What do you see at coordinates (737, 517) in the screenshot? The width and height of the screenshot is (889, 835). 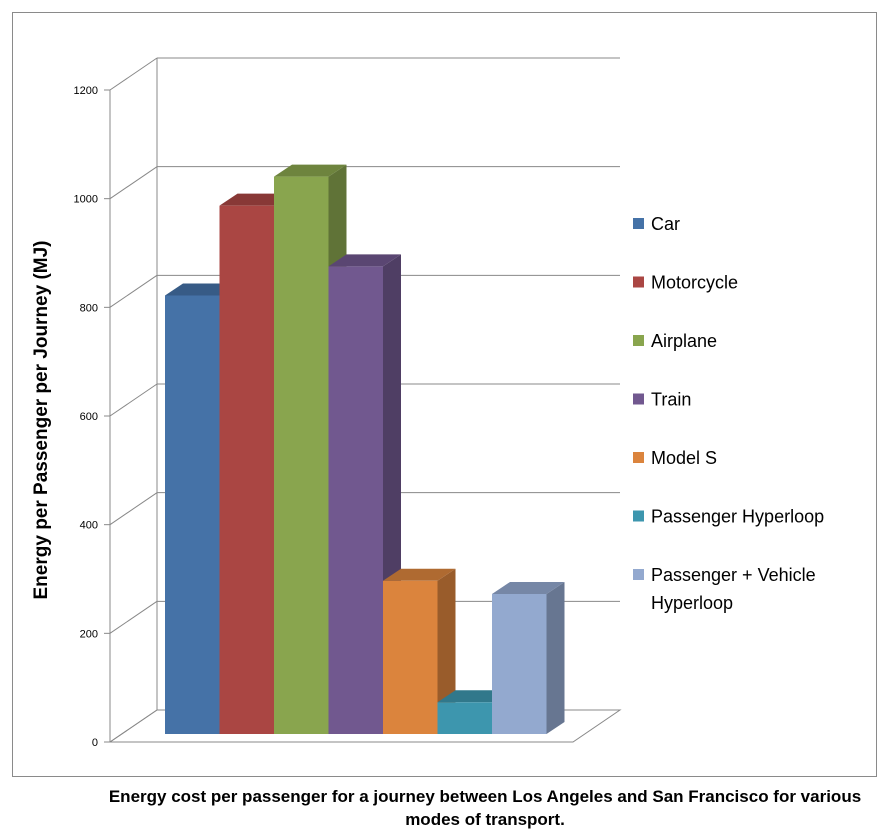 I see `legend-label: Passenger Hyperloop` at bounding box center [737, 517].